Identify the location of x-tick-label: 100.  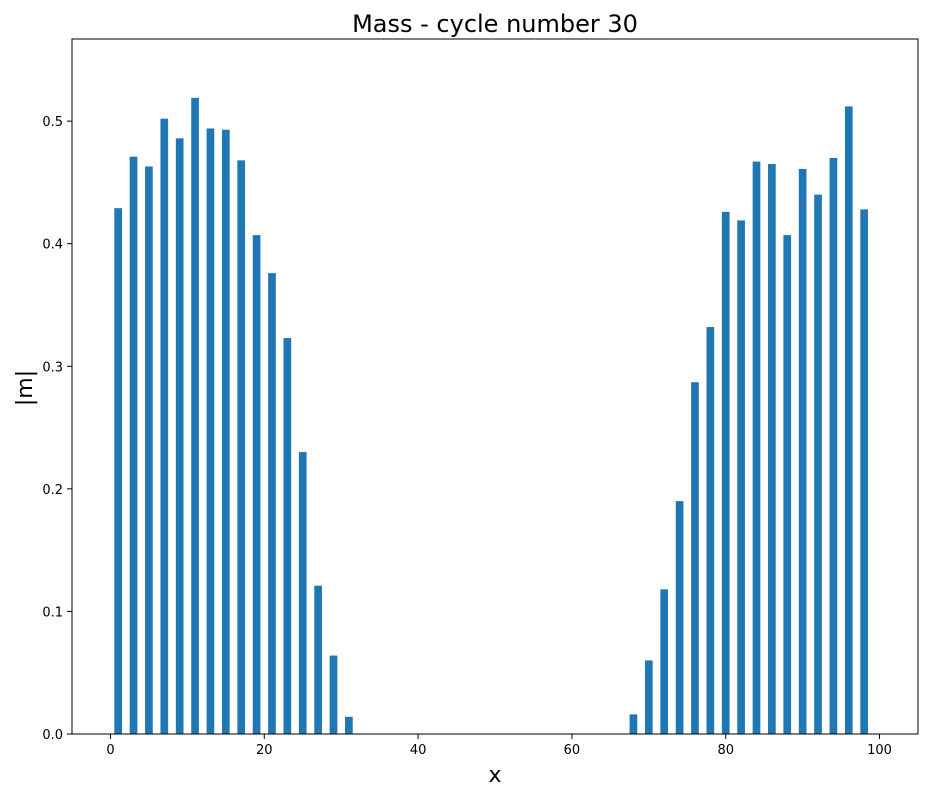
(879, 750).